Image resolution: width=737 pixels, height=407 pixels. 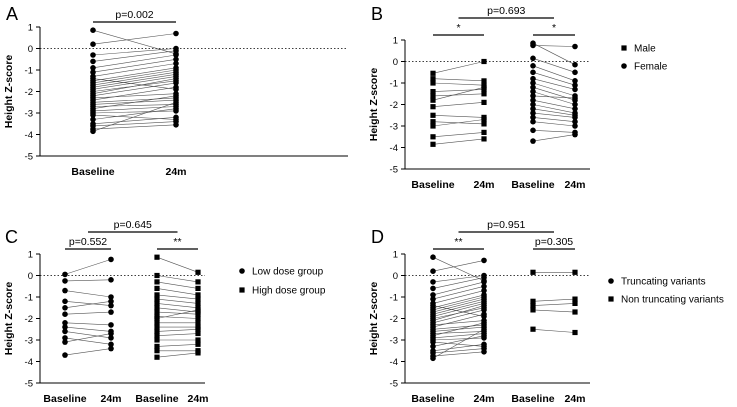 I want to click on significance-label: p=0.002, so click(x=134, y=15).